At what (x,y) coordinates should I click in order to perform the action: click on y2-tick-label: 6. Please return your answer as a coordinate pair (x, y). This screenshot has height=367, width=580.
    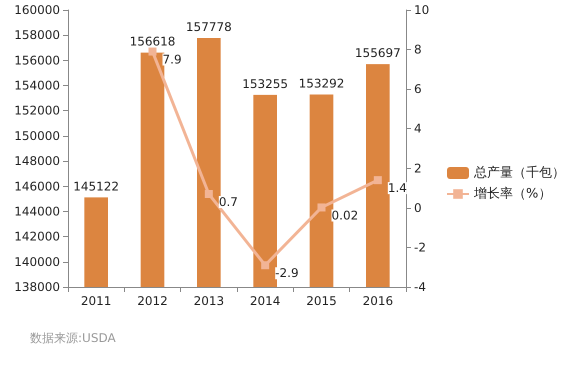
    Looking at the image, I should click on (418, 89).